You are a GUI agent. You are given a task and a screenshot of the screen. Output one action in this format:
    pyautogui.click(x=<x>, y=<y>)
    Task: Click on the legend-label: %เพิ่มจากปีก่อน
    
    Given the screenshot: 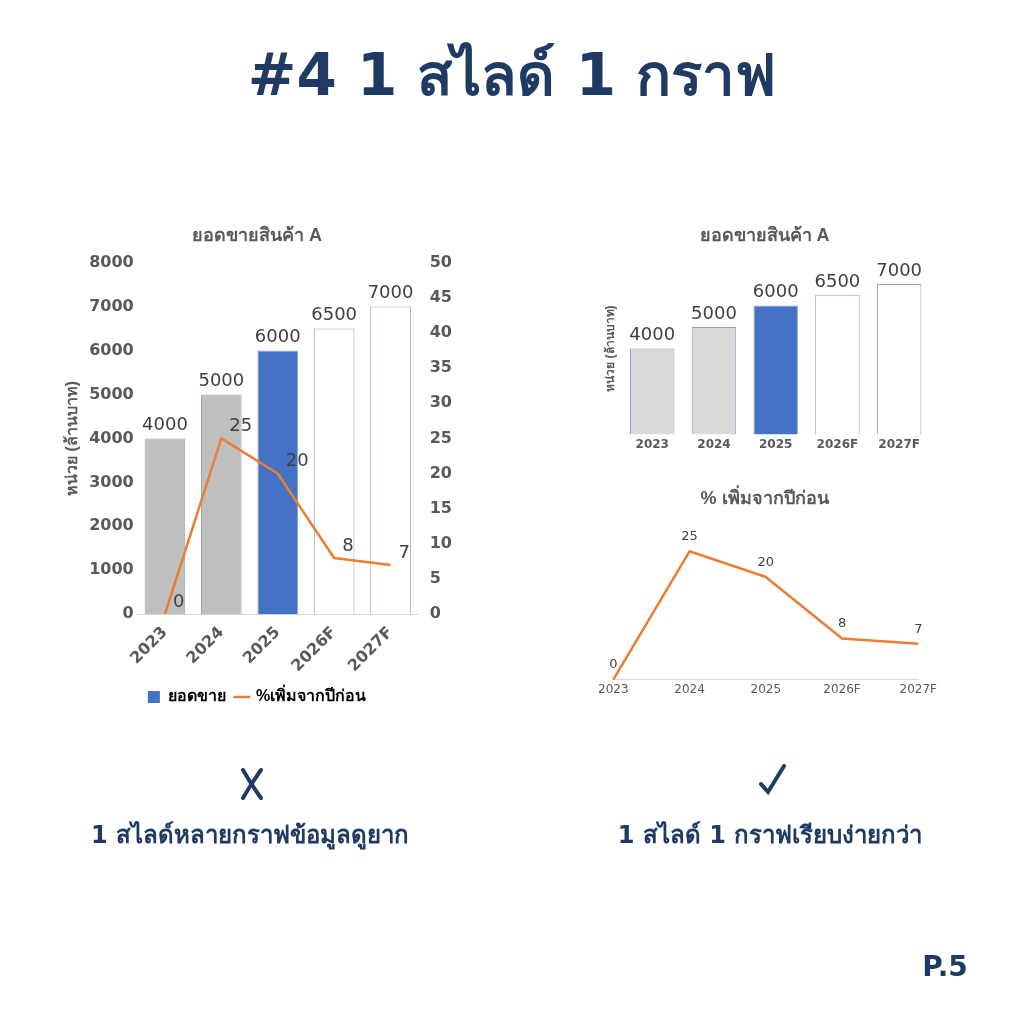 What is the action you would take?
    pyautogui.click(x=311, y=694)
    